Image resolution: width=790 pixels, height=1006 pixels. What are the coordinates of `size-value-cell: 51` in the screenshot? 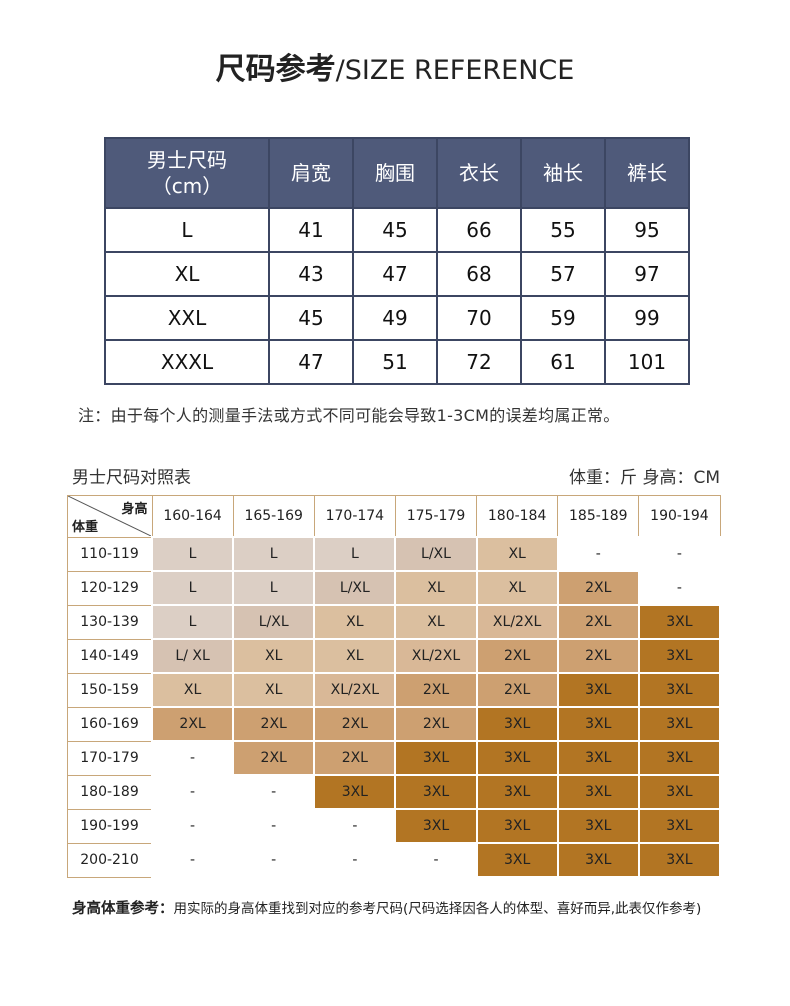 It's located at (395, 362).